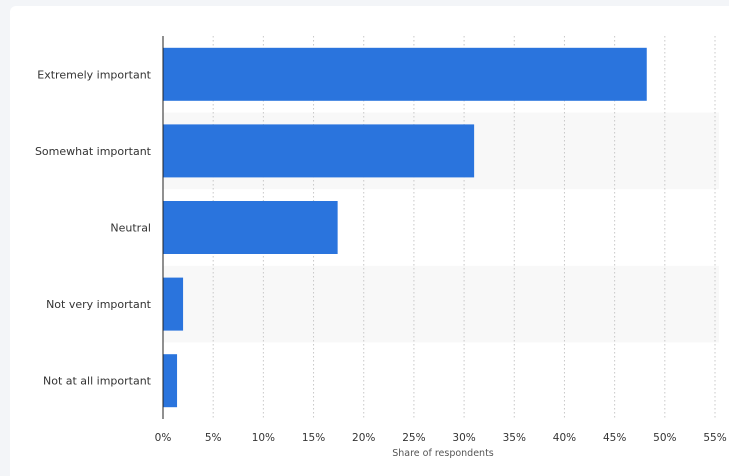 The width and height of the screenshot is (729, 476). What do you see at coordinates (441, 438) in the screenshot?
I see `x-tick-labels: 0% 5% 10% 15% 20% 25% 30% 35% 40% 45% 50% 55%` at bounding box center [441, 438].